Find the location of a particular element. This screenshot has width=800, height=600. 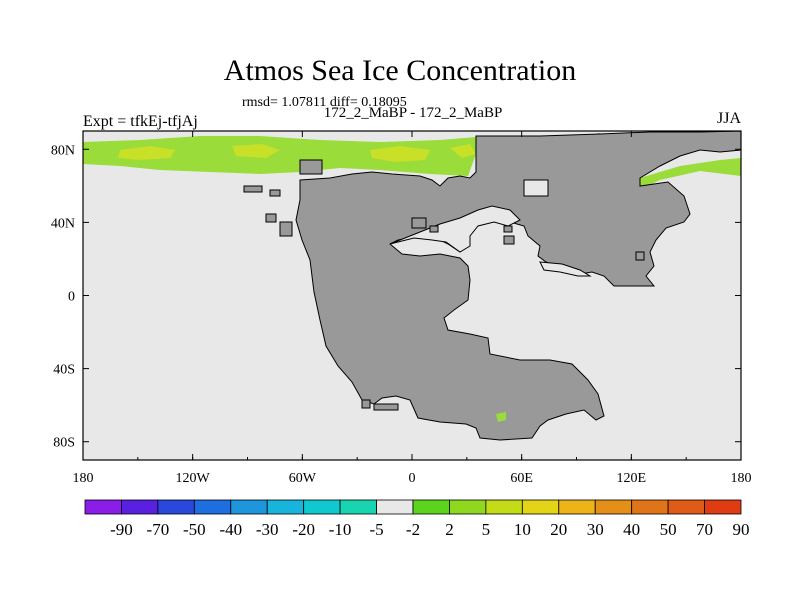

colorbar-label: -5 is located at coordinates (376, 529).